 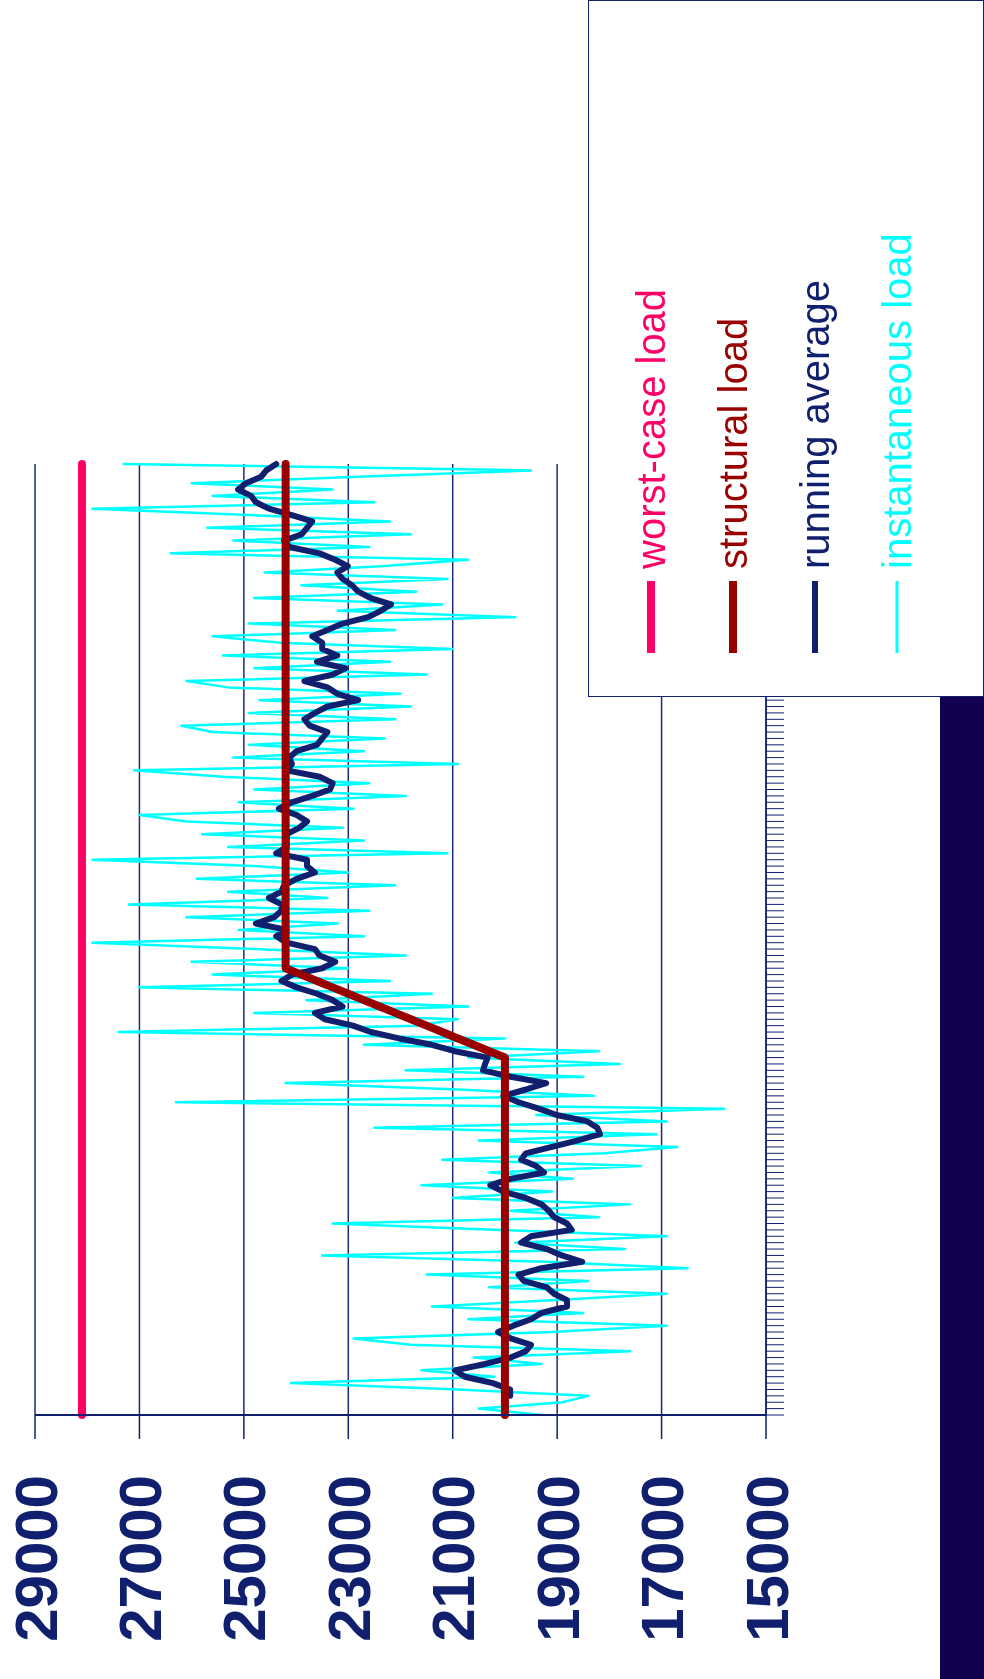 I want to click on x-tick-label: 25000, so click(x=245, y=1558).